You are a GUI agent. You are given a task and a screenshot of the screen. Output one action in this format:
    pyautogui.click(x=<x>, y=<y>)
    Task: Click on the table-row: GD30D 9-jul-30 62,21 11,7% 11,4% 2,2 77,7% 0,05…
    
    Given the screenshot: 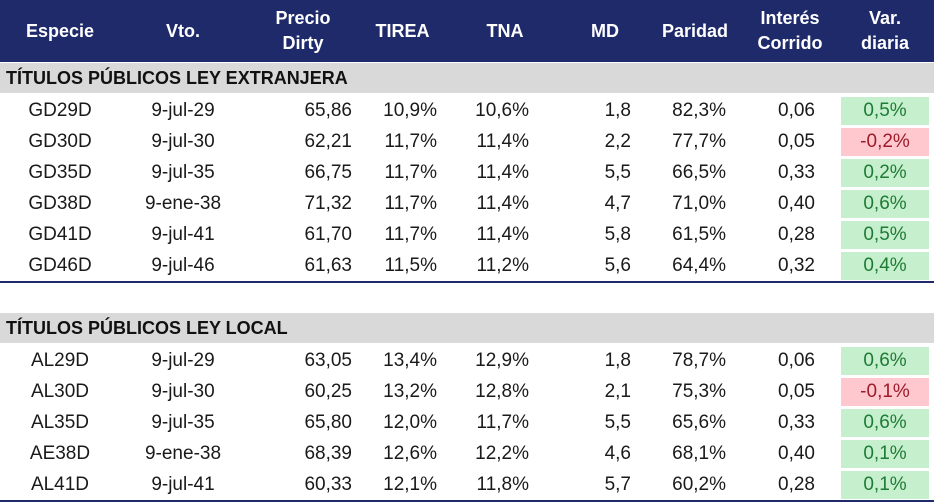 What is the action you would take?
    pyautogui.click(x=467, y=141)
    